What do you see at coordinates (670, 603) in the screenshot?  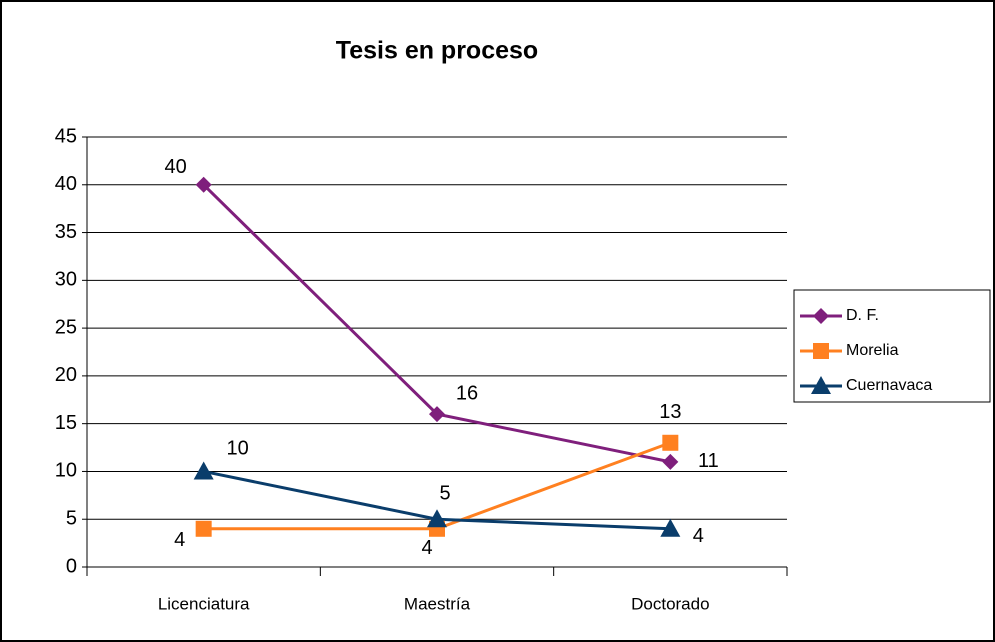 I see `x-tick-label: Doctorado` at bounding box center [670, 603].